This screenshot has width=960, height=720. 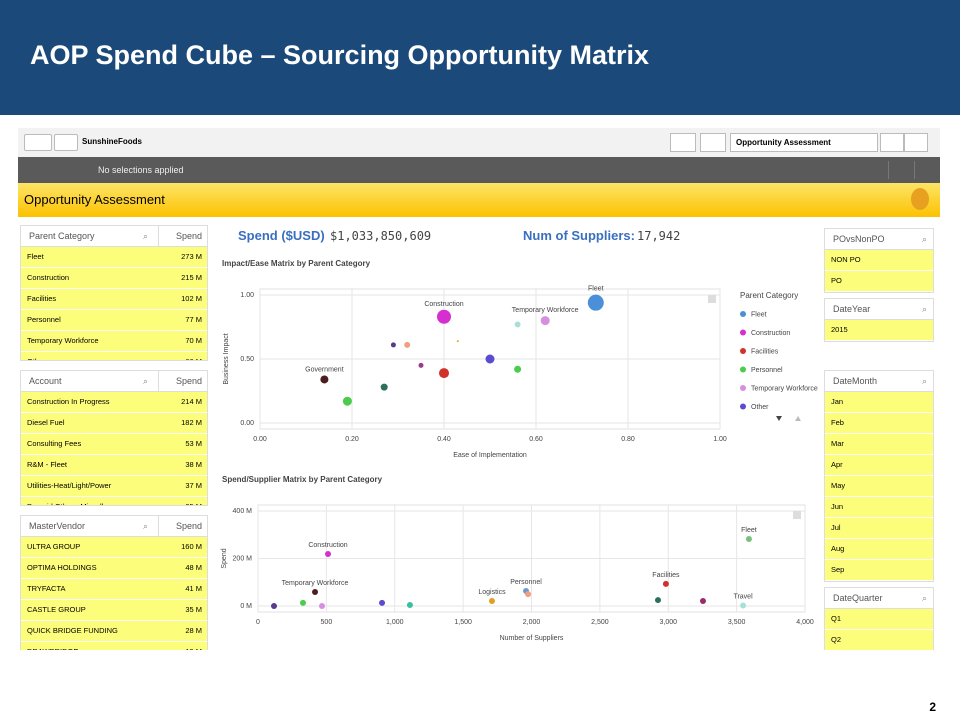 I want to click on table-row: Consulting Fees 53 M, so click(x=114, y=444).